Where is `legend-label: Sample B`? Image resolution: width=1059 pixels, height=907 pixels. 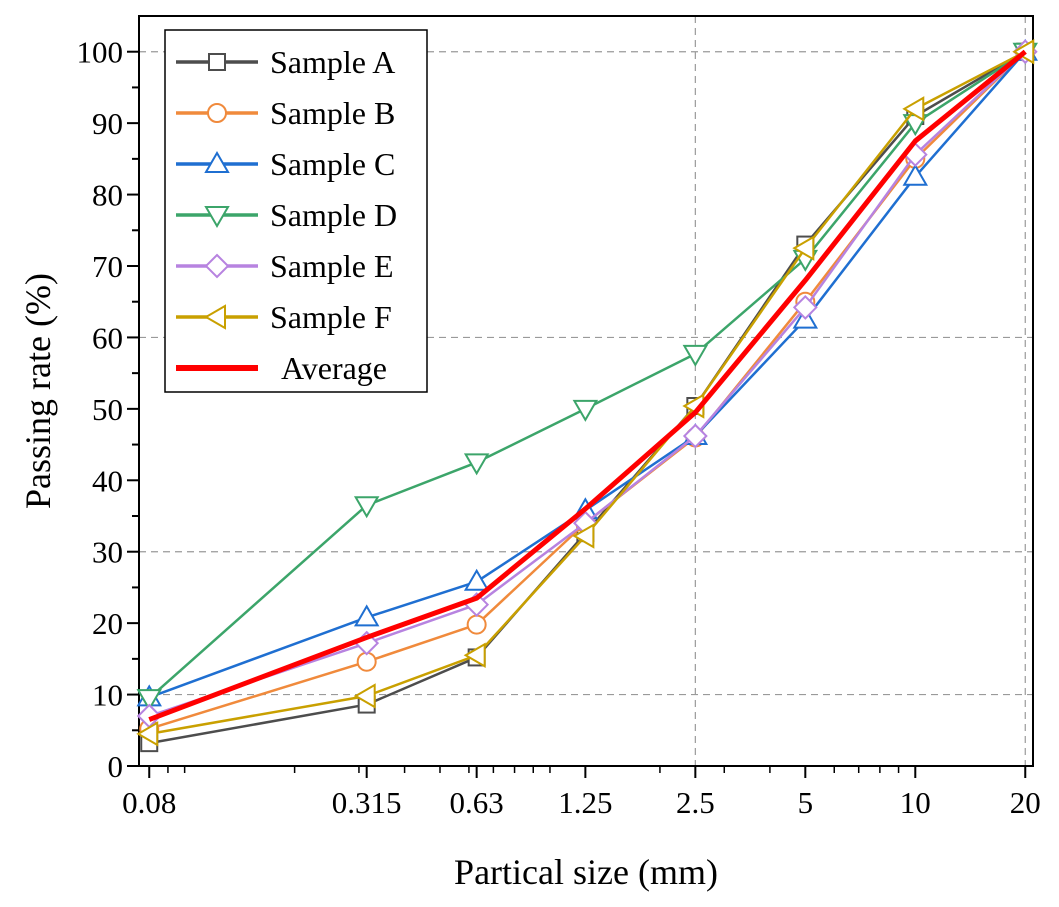 legend-label: Sample B is located at coordinates (332, 113).